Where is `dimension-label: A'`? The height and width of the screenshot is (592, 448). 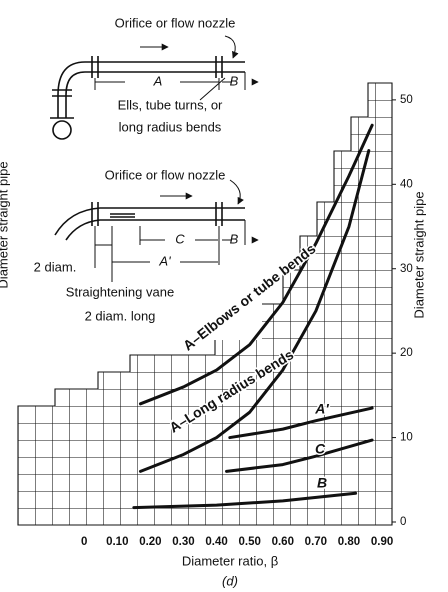 dimension-label: A' is located at coordinates (164, 260).